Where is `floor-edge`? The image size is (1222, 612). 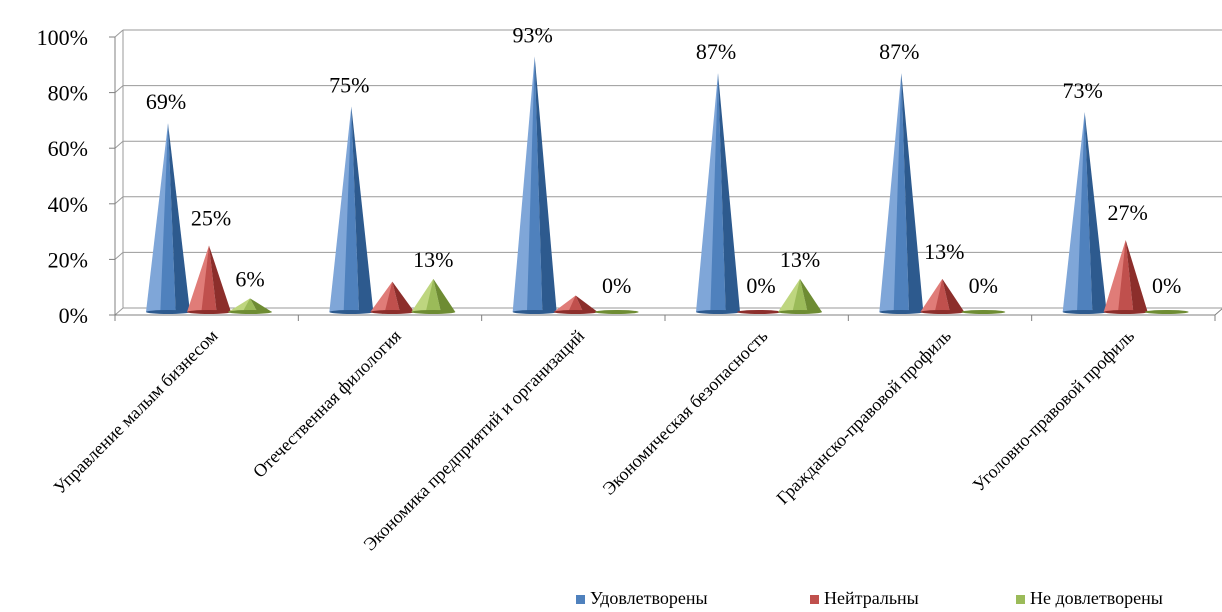 floor-edge is located at coordinates (1218, 312).